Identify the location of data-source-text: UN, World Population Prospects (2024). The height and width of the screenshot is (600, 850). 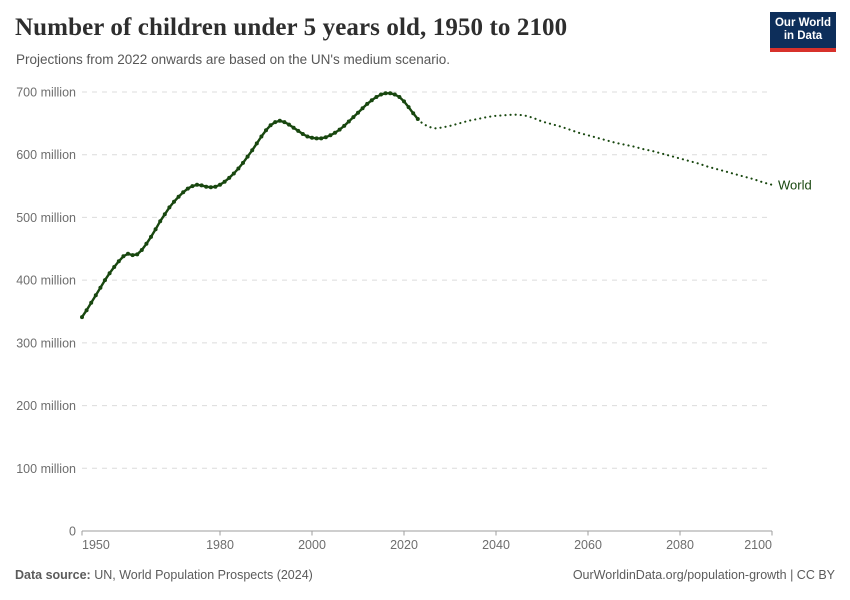
(201, 575).